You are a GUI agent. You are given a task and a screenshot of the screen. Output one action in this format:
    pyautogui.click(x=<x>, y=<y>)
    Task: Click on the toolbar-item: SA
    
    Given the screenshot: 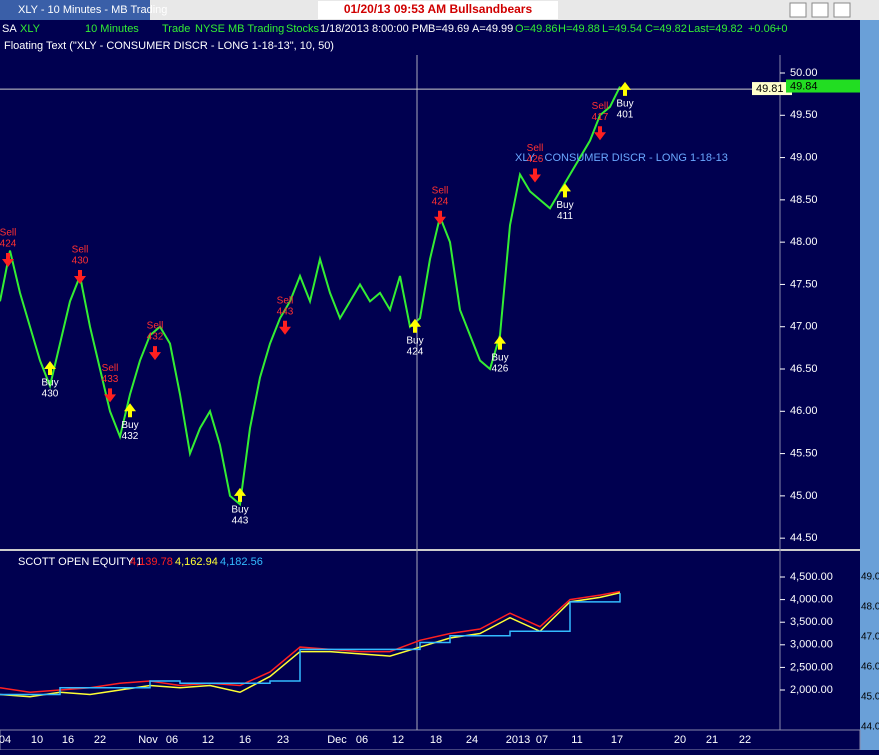 What is the action you would take?
    pyautogui.click(x=9, y=29)
    